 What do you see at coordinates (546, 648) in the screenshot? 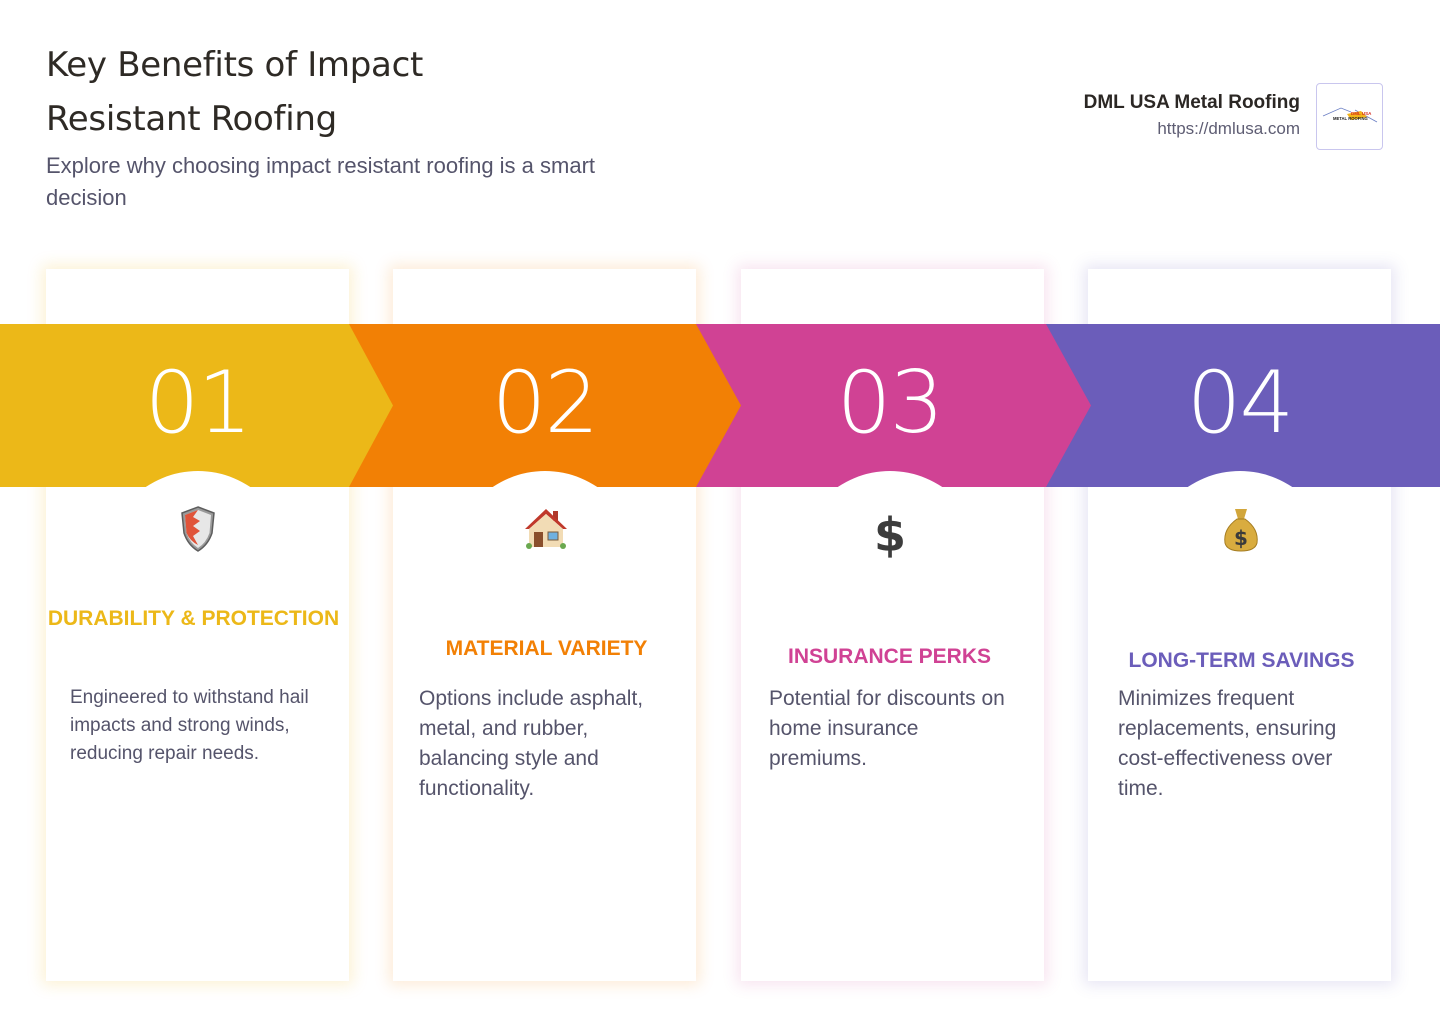
I see `card-title-2: MATERIAL VARIETY` at bounding box center [546, 648].